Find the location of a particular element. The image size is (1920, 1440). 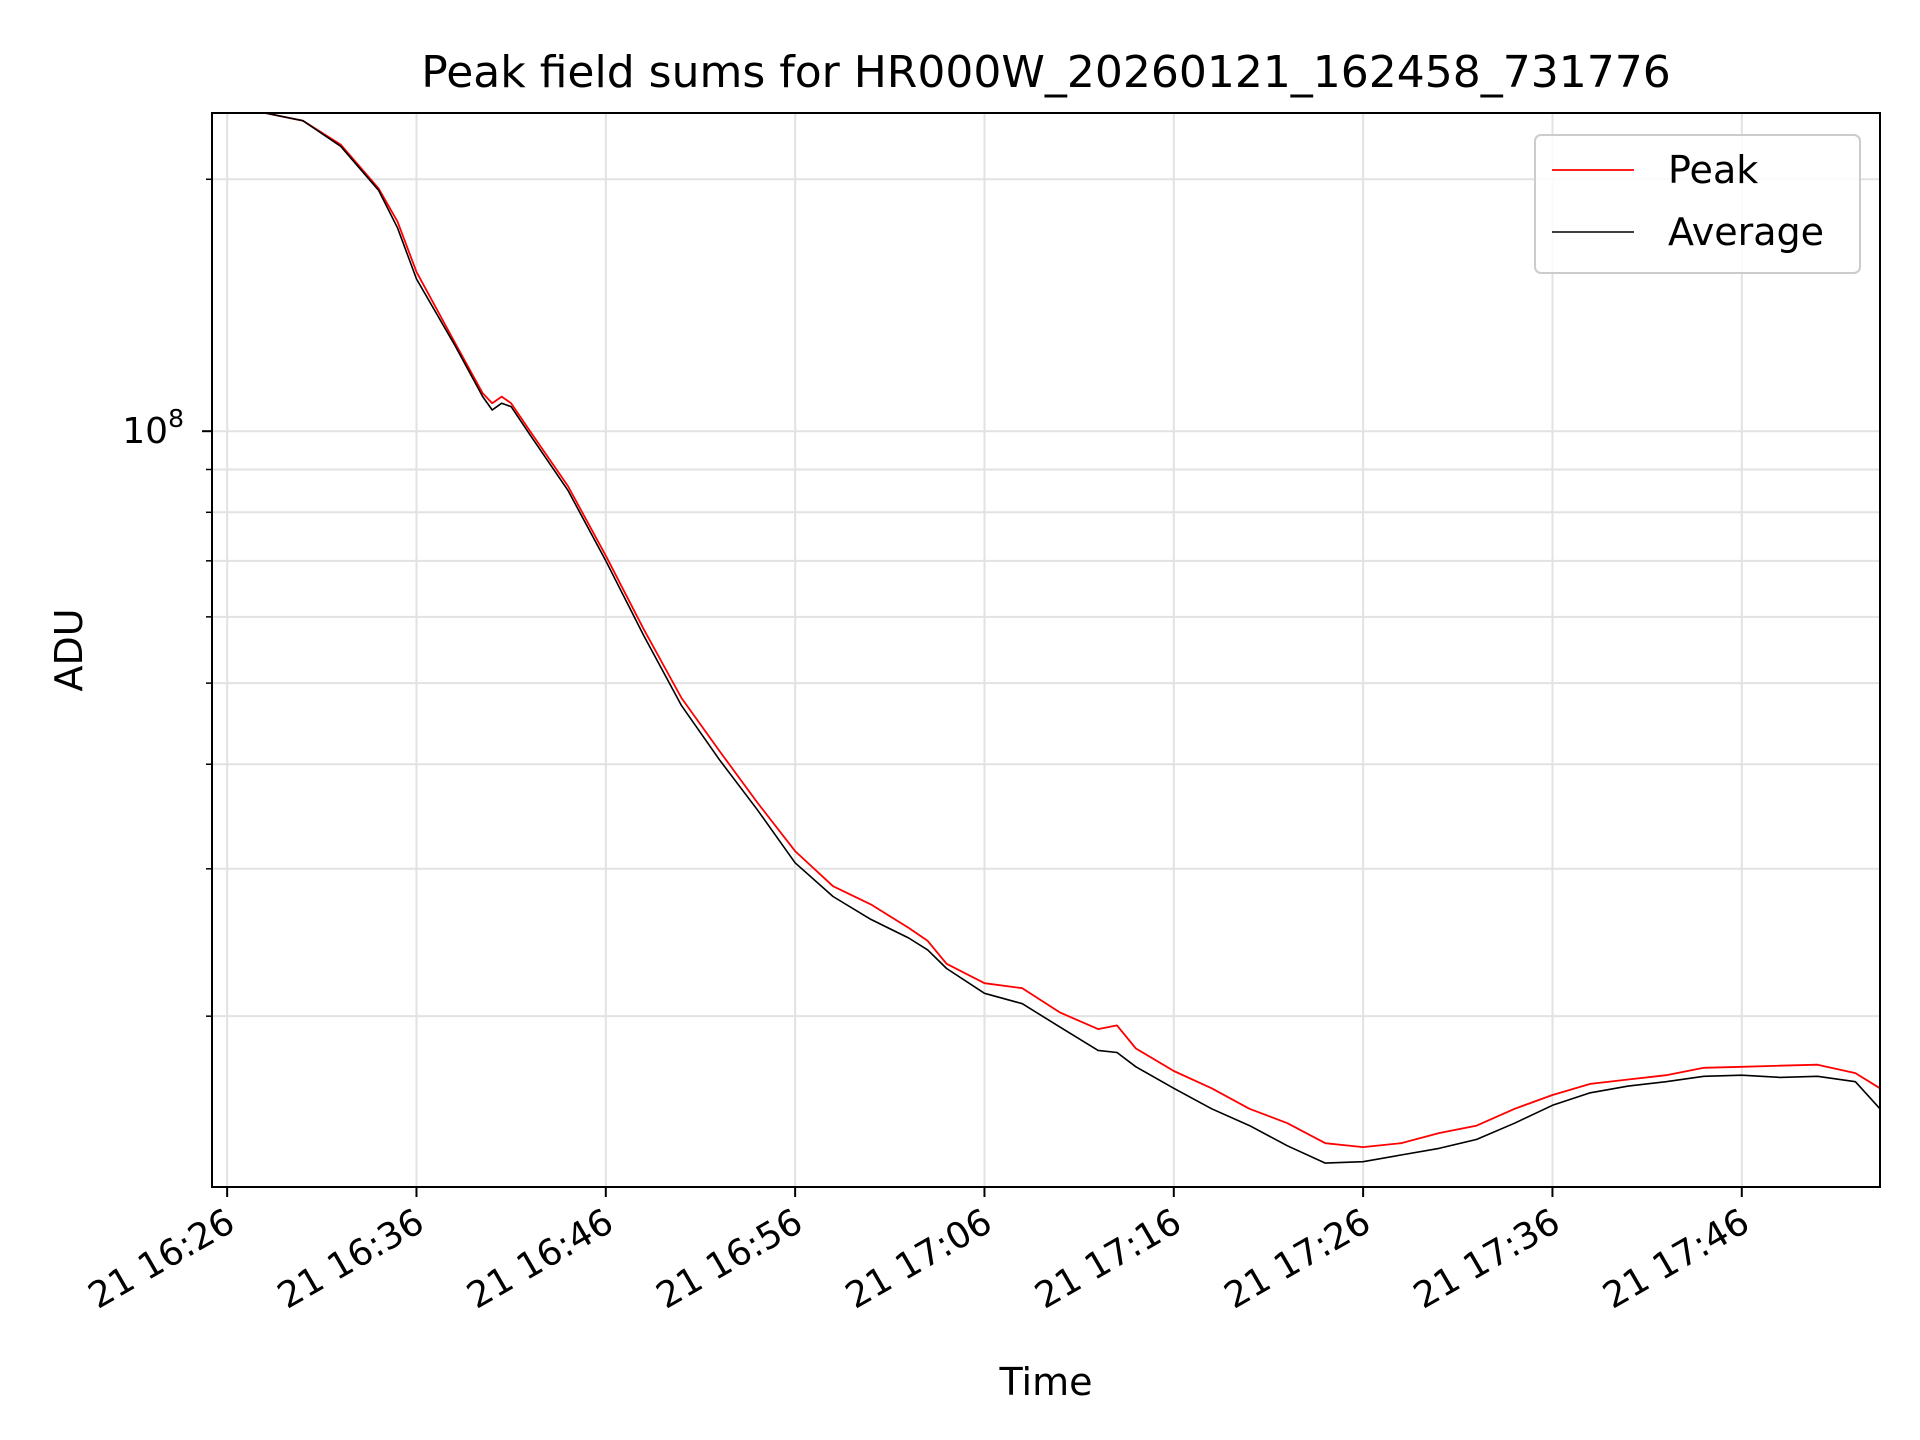

y-axis-label: ADU is located at coordinates (69, 649).